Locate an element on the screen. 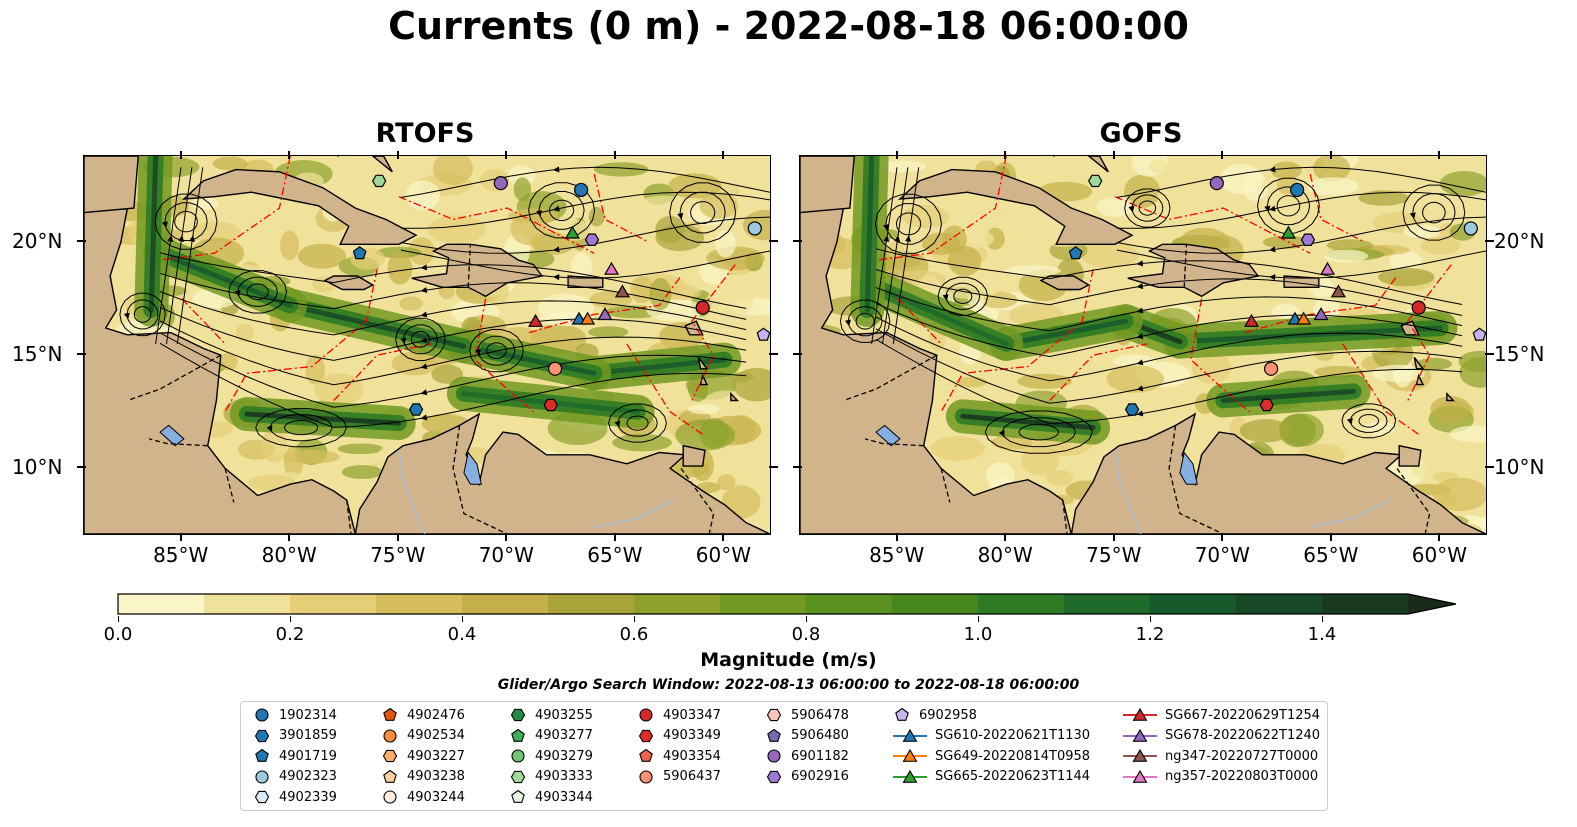  legend-label: 4903333 is located at coordinates (564, 776).